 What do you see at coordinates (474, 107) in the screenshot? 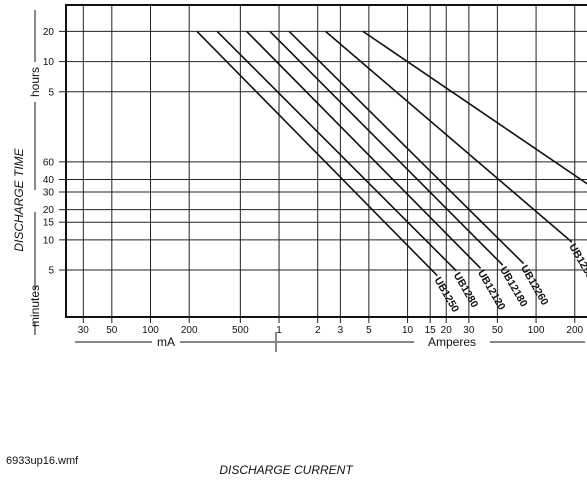
I see `series-line-ub121000` at bounding box center [474, 107].